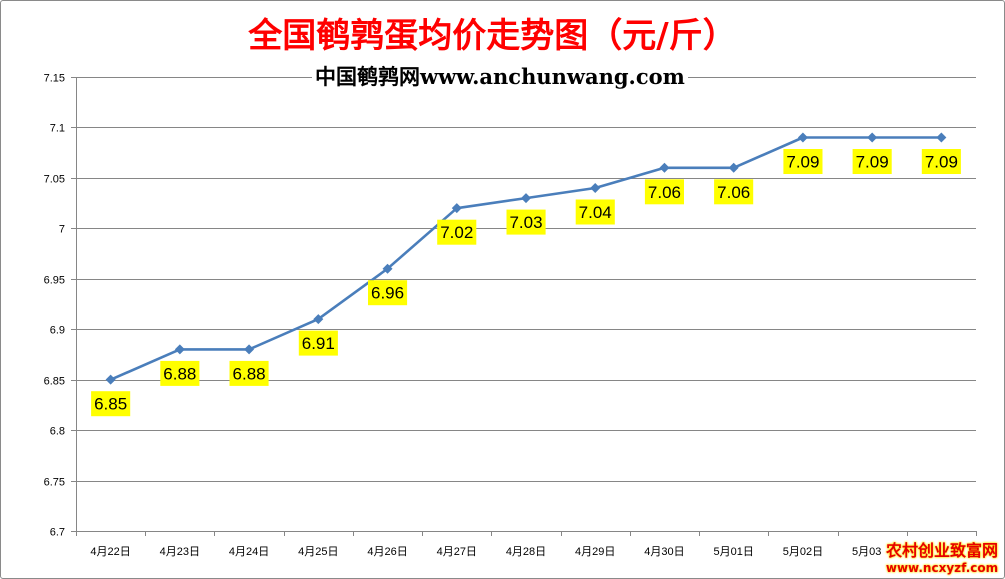 This screenshot has width=1005, height=579. What do you see at coordinates (734, 552) in the screenshot?
I see `x-tick-label: 5月01日` at bounding box center [734, 552].